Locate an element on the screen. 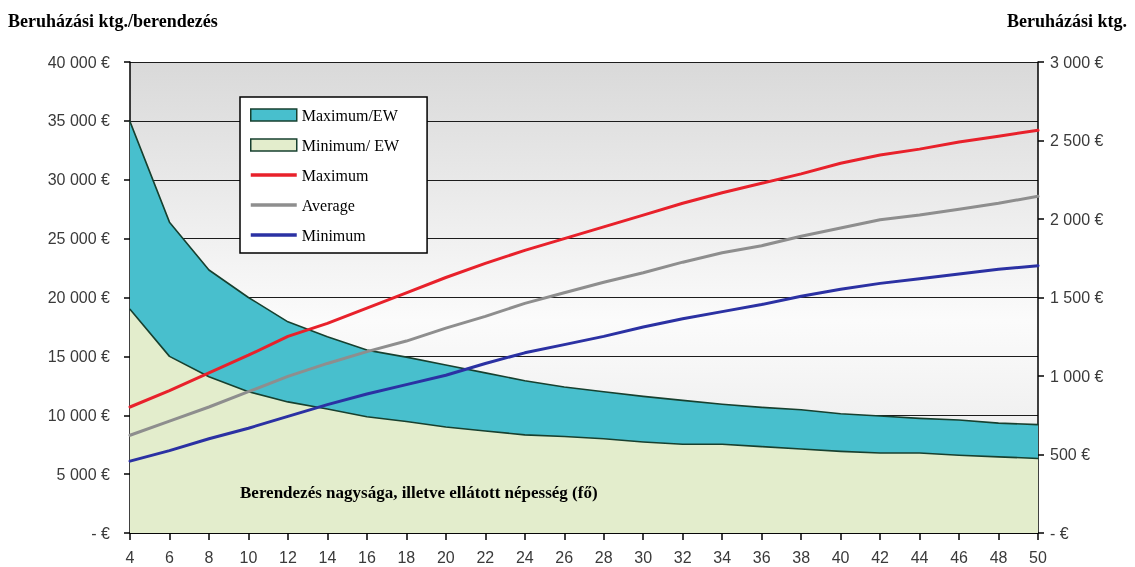 The width and height of the screenshot is (1135, 567). y-tick-label: - € is located at coordinates (101, 533).